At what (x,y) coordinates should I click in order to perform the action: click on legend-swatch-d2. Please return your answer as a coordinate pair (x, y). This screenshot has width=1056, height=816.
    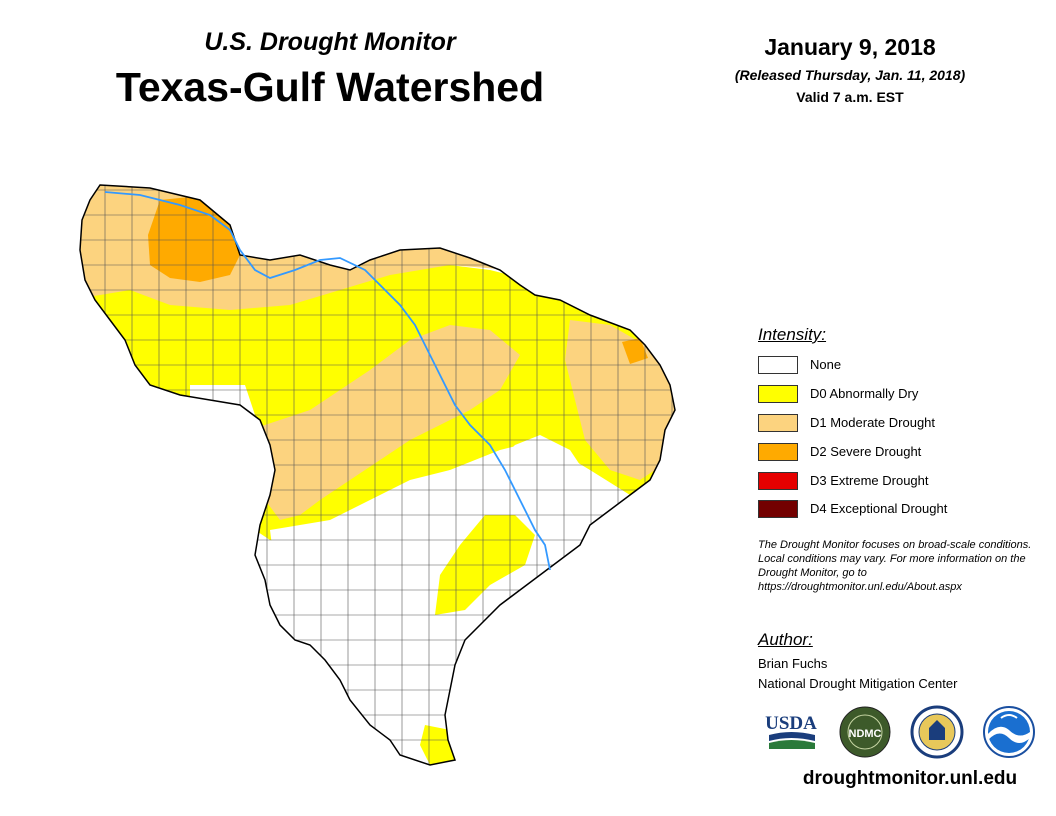
    Looking at the image, I should click on (778, 452).